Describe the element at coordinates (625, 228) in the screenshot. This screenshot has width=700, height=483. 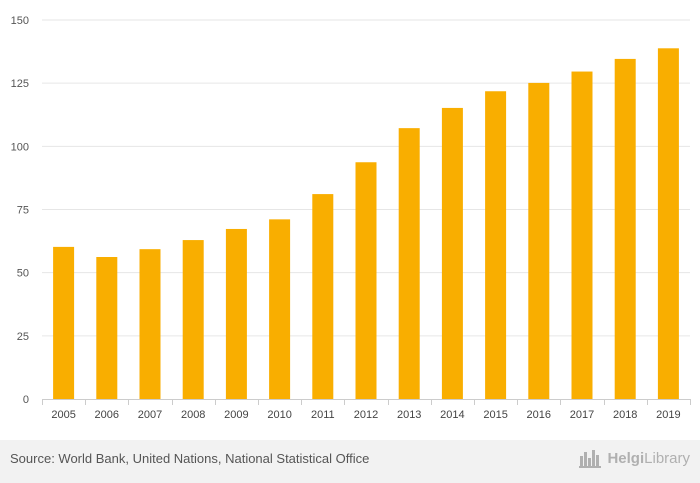
I see `bar-2018` at that location.